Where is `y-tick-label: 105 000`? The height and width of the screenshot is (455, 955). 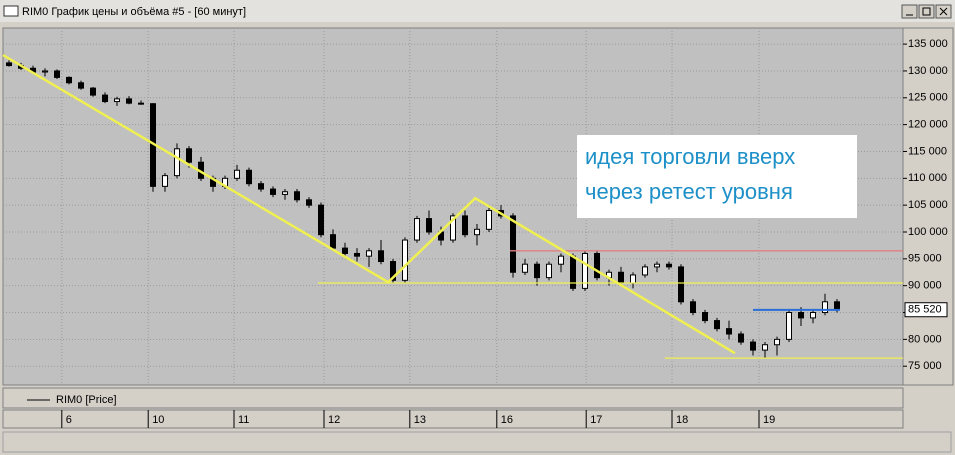
y-tick-label: 105 000 is located at coordinates (928, 205).